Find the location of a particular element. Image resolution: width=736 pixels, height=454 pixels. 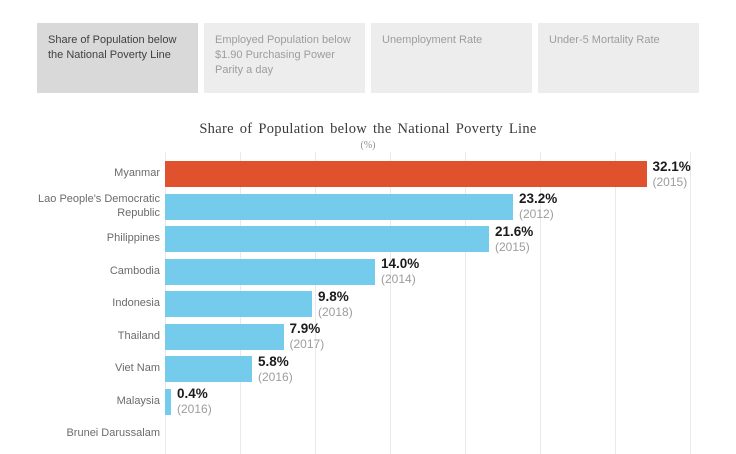

chart-row: Malaysia 0.4% (2016) is located at coordinates (368, 402).